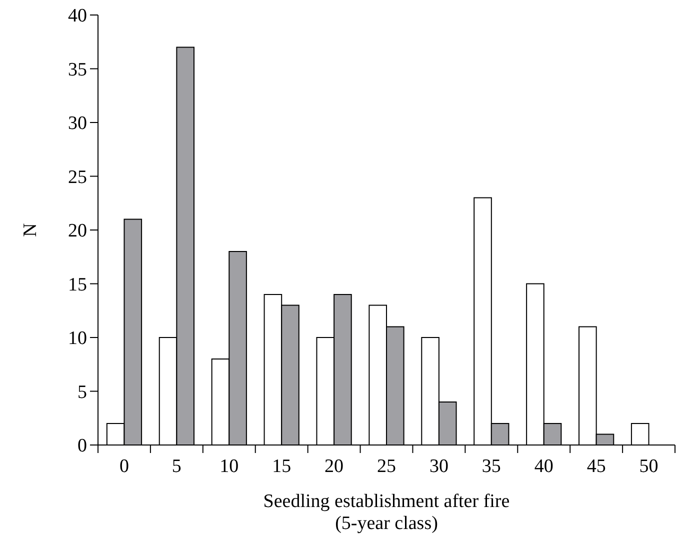  Describe the element at coordinates (77, 177) in the screenshot. I see `y-tick-label: 25` at that location.